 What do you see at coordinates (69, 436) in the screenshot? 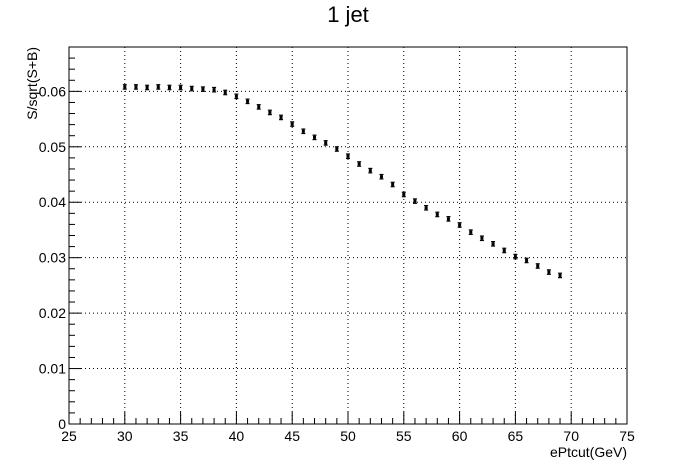
I see `x-tick-label: 25` at bounding box center [69, 436].